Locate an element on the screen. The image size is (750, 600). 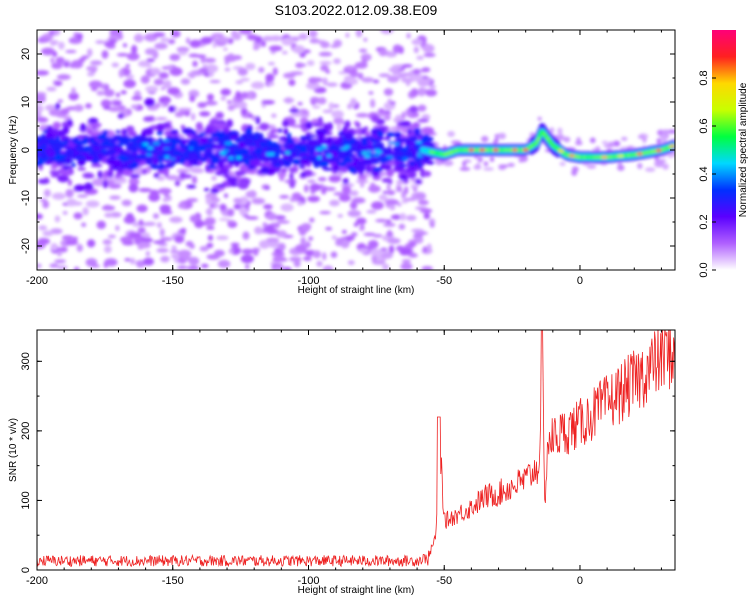
snr-y-tick-label: 200 is located at coordinates (26, 431).